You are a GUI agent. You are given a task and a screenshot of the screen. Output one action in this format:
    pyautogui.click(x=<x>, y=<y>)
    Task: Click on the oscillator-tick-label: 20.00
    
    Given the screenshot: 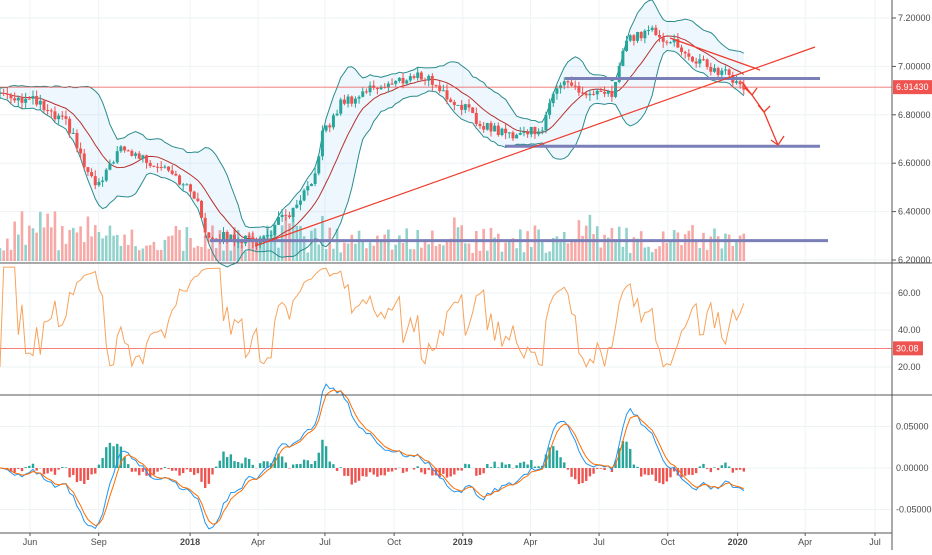 What is the action you would take?
    pyautogui.click(x=909, y=367)
    